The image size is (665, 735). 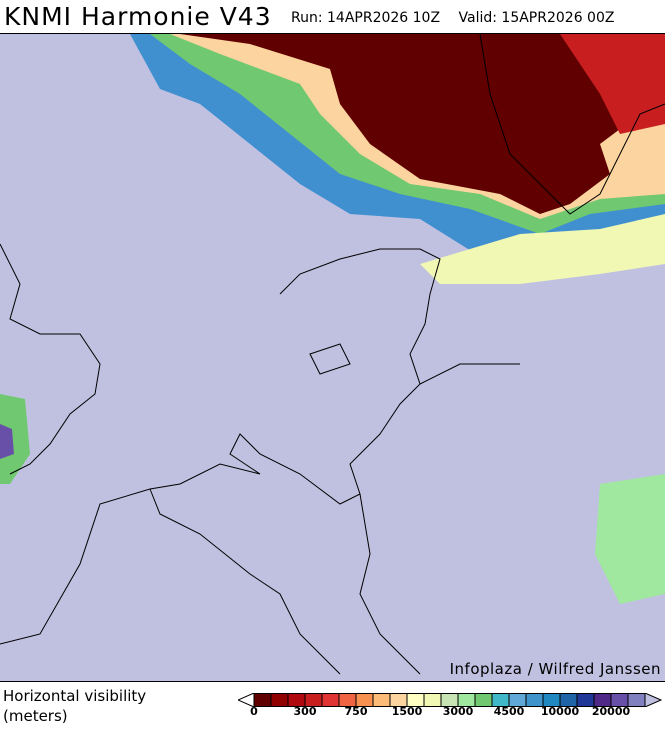 What do you see at coordinates (612, 84) in the screenshot?
I see `fog-dense-east` at bounding box center [612, 84].